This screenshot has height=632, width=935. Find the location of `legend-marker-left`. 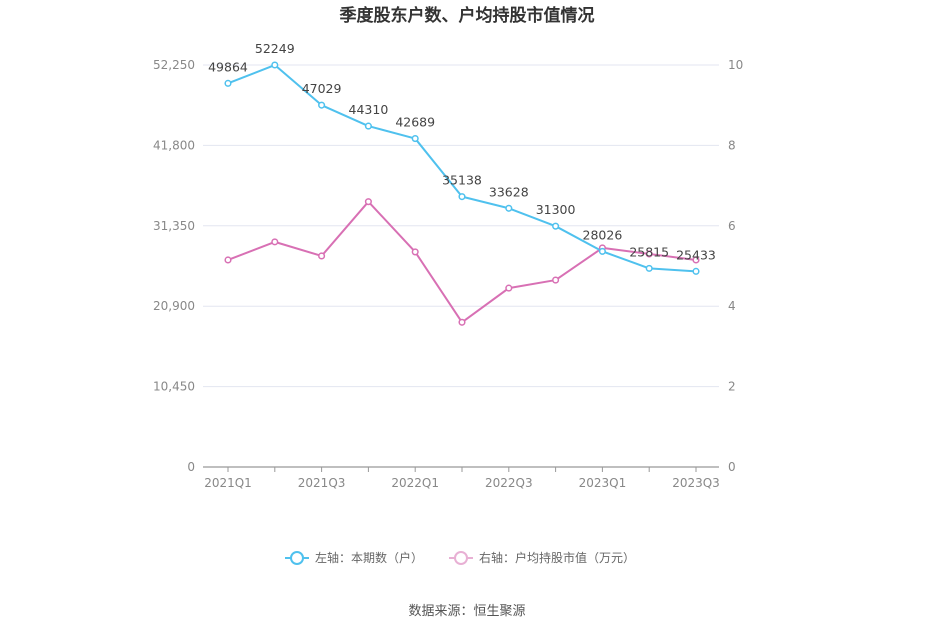

legend-marker-left is located at coordinates (297, 558).